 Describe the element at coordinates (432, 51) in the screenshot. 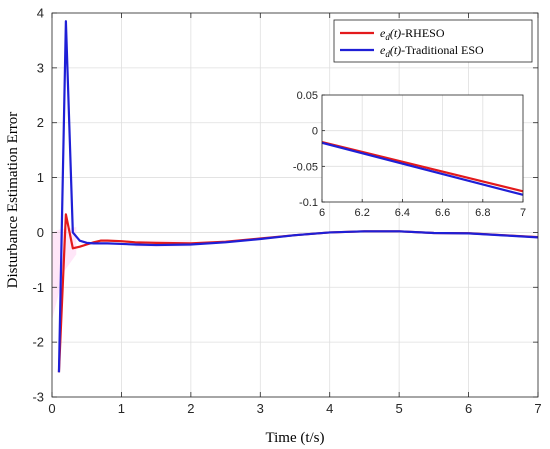

I see `legend-entry: ed(t)-Traditional ESO` at that location.